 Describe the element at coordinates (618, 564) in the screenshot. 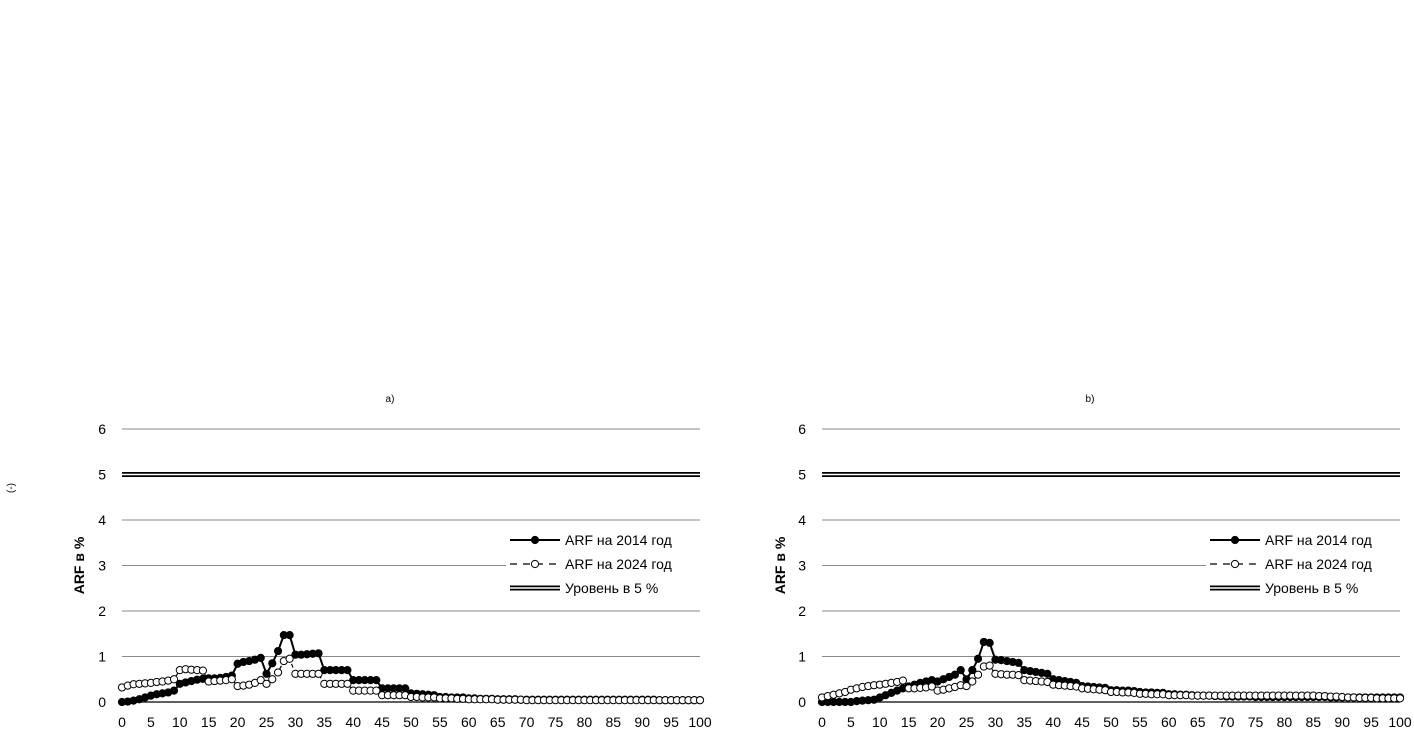

I see `legend-label: ARF на 2024 год` at that location.